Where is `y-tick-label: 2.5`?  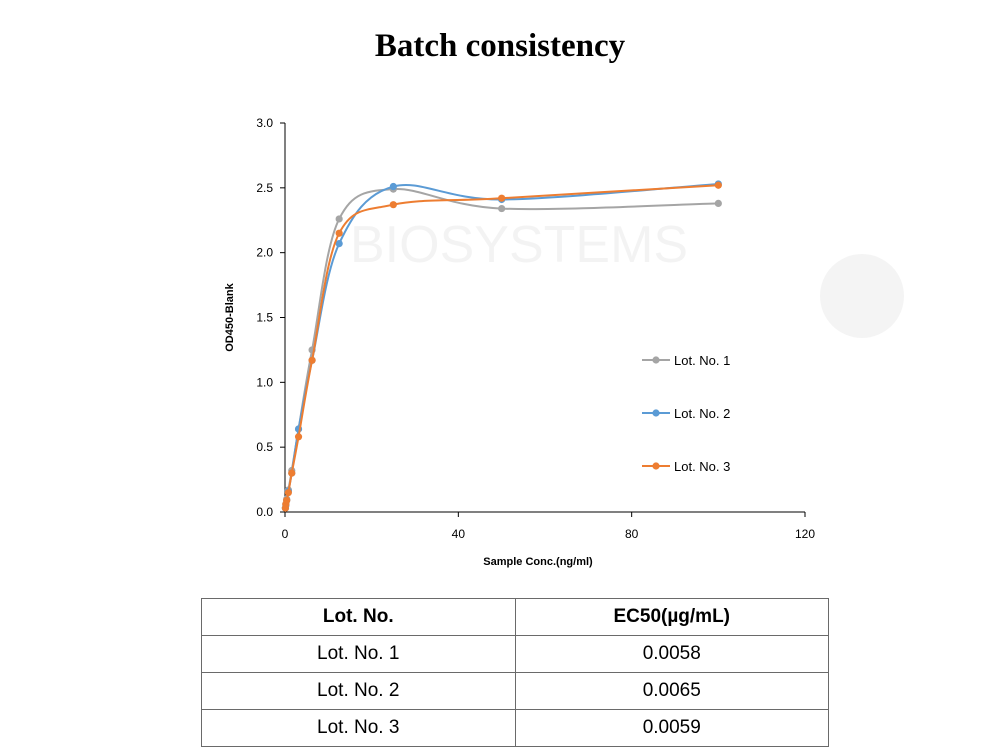 y-tick-label: 2.5 is located at coordinates (264, 188).